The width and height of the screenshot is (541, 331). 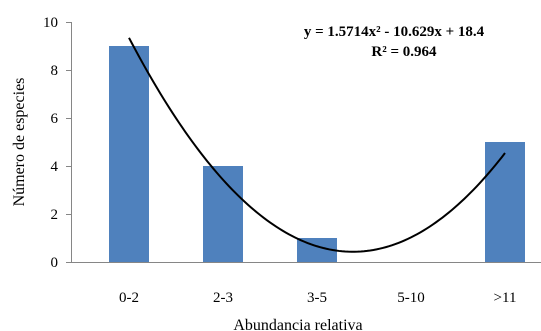 I want to click on x-tick-label: 2-3, so click(x=223, y=298).